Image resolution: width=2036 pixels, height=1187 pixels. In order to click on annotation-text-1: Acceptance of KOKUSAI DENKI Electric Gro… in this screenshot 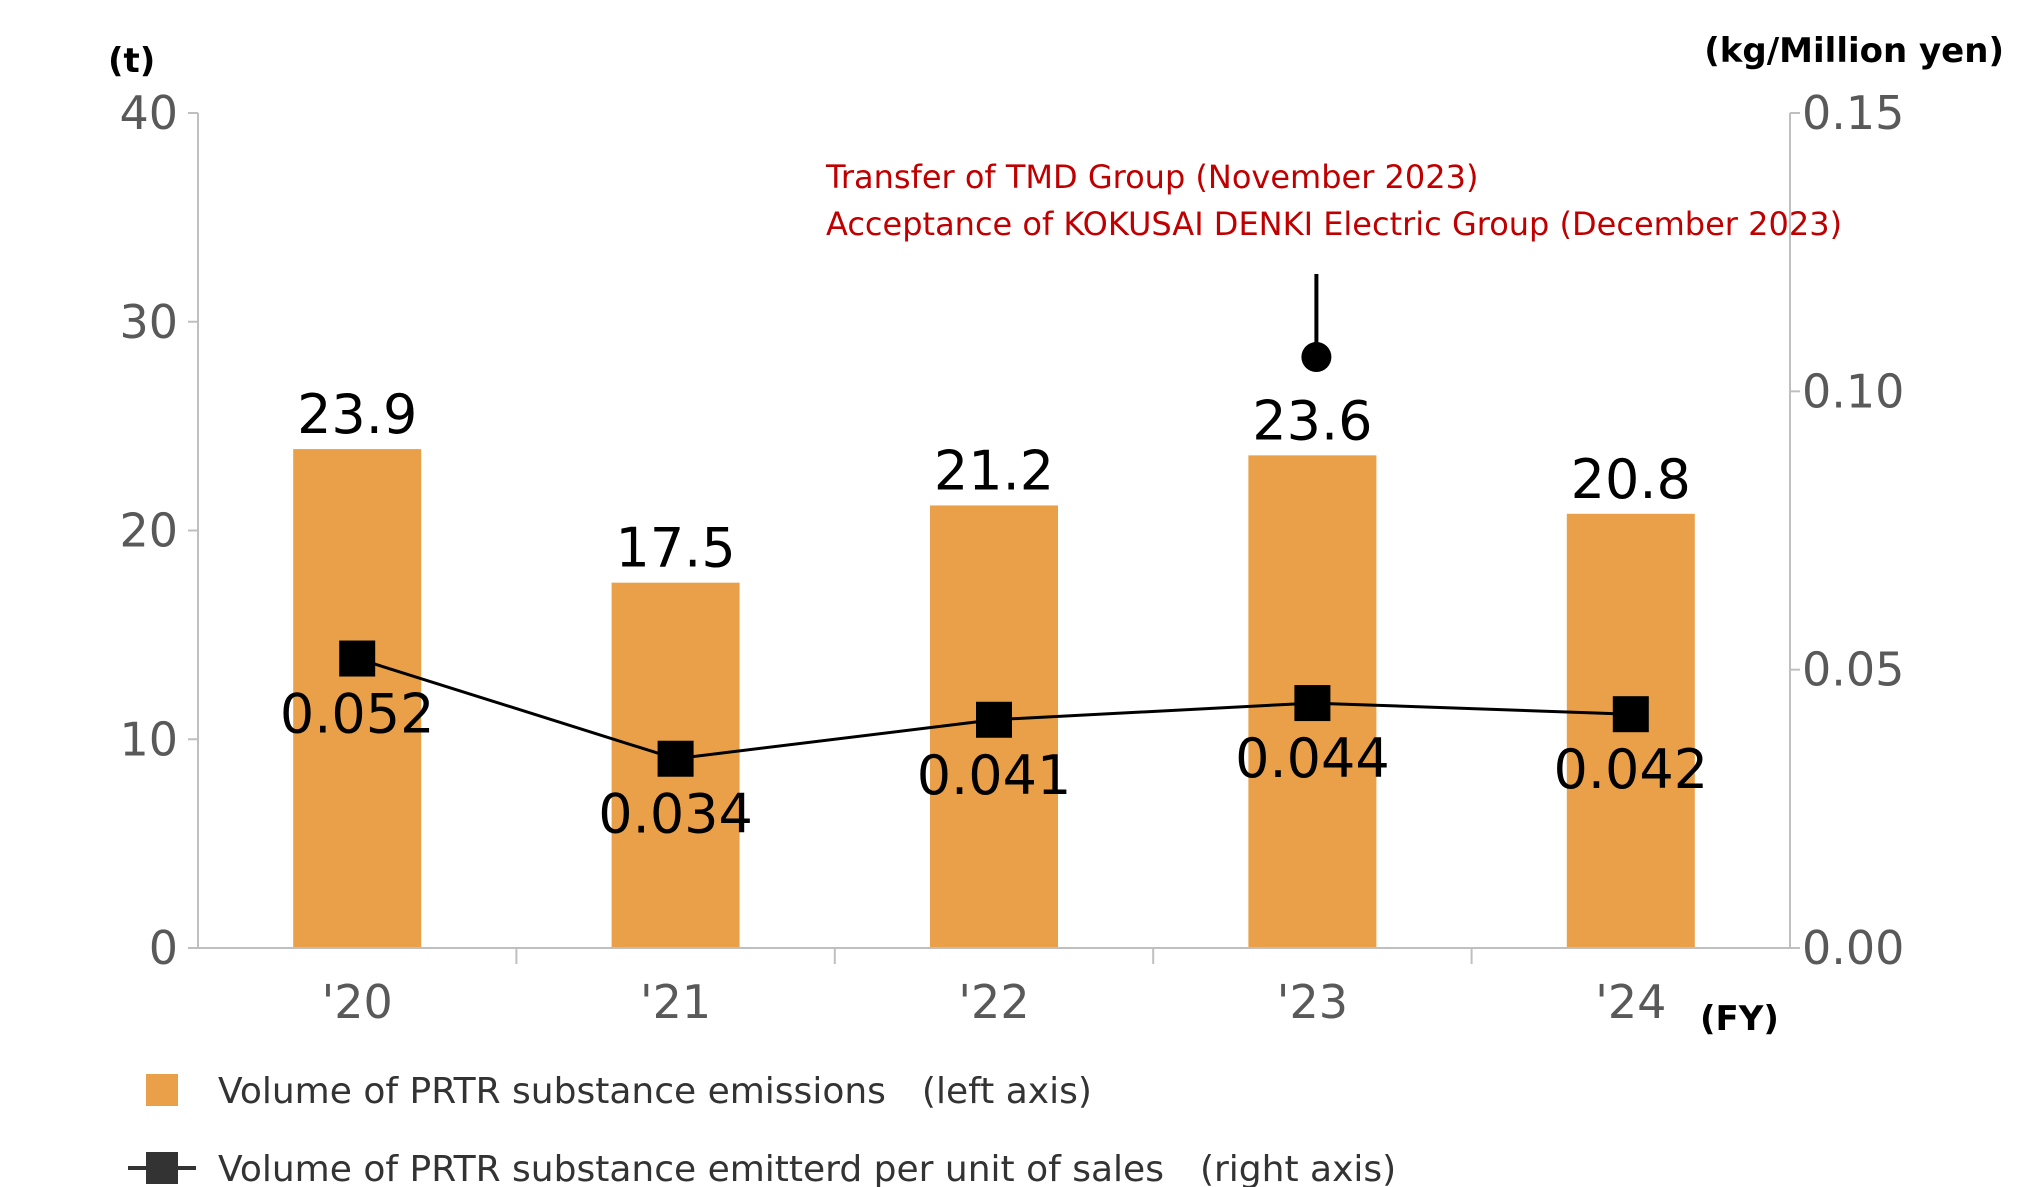, I will do `click(1334, 224)`.